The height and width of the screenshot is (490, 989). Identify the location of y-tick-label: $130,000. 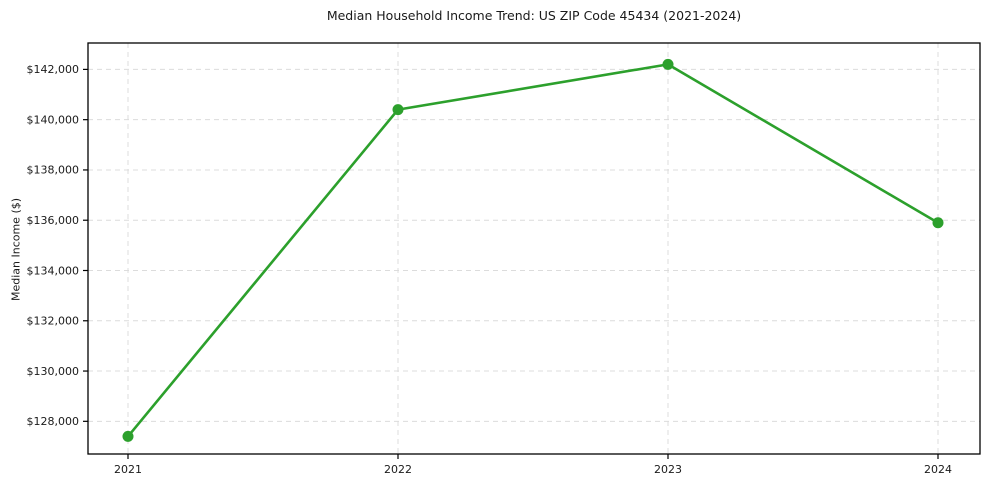
(53, 371).